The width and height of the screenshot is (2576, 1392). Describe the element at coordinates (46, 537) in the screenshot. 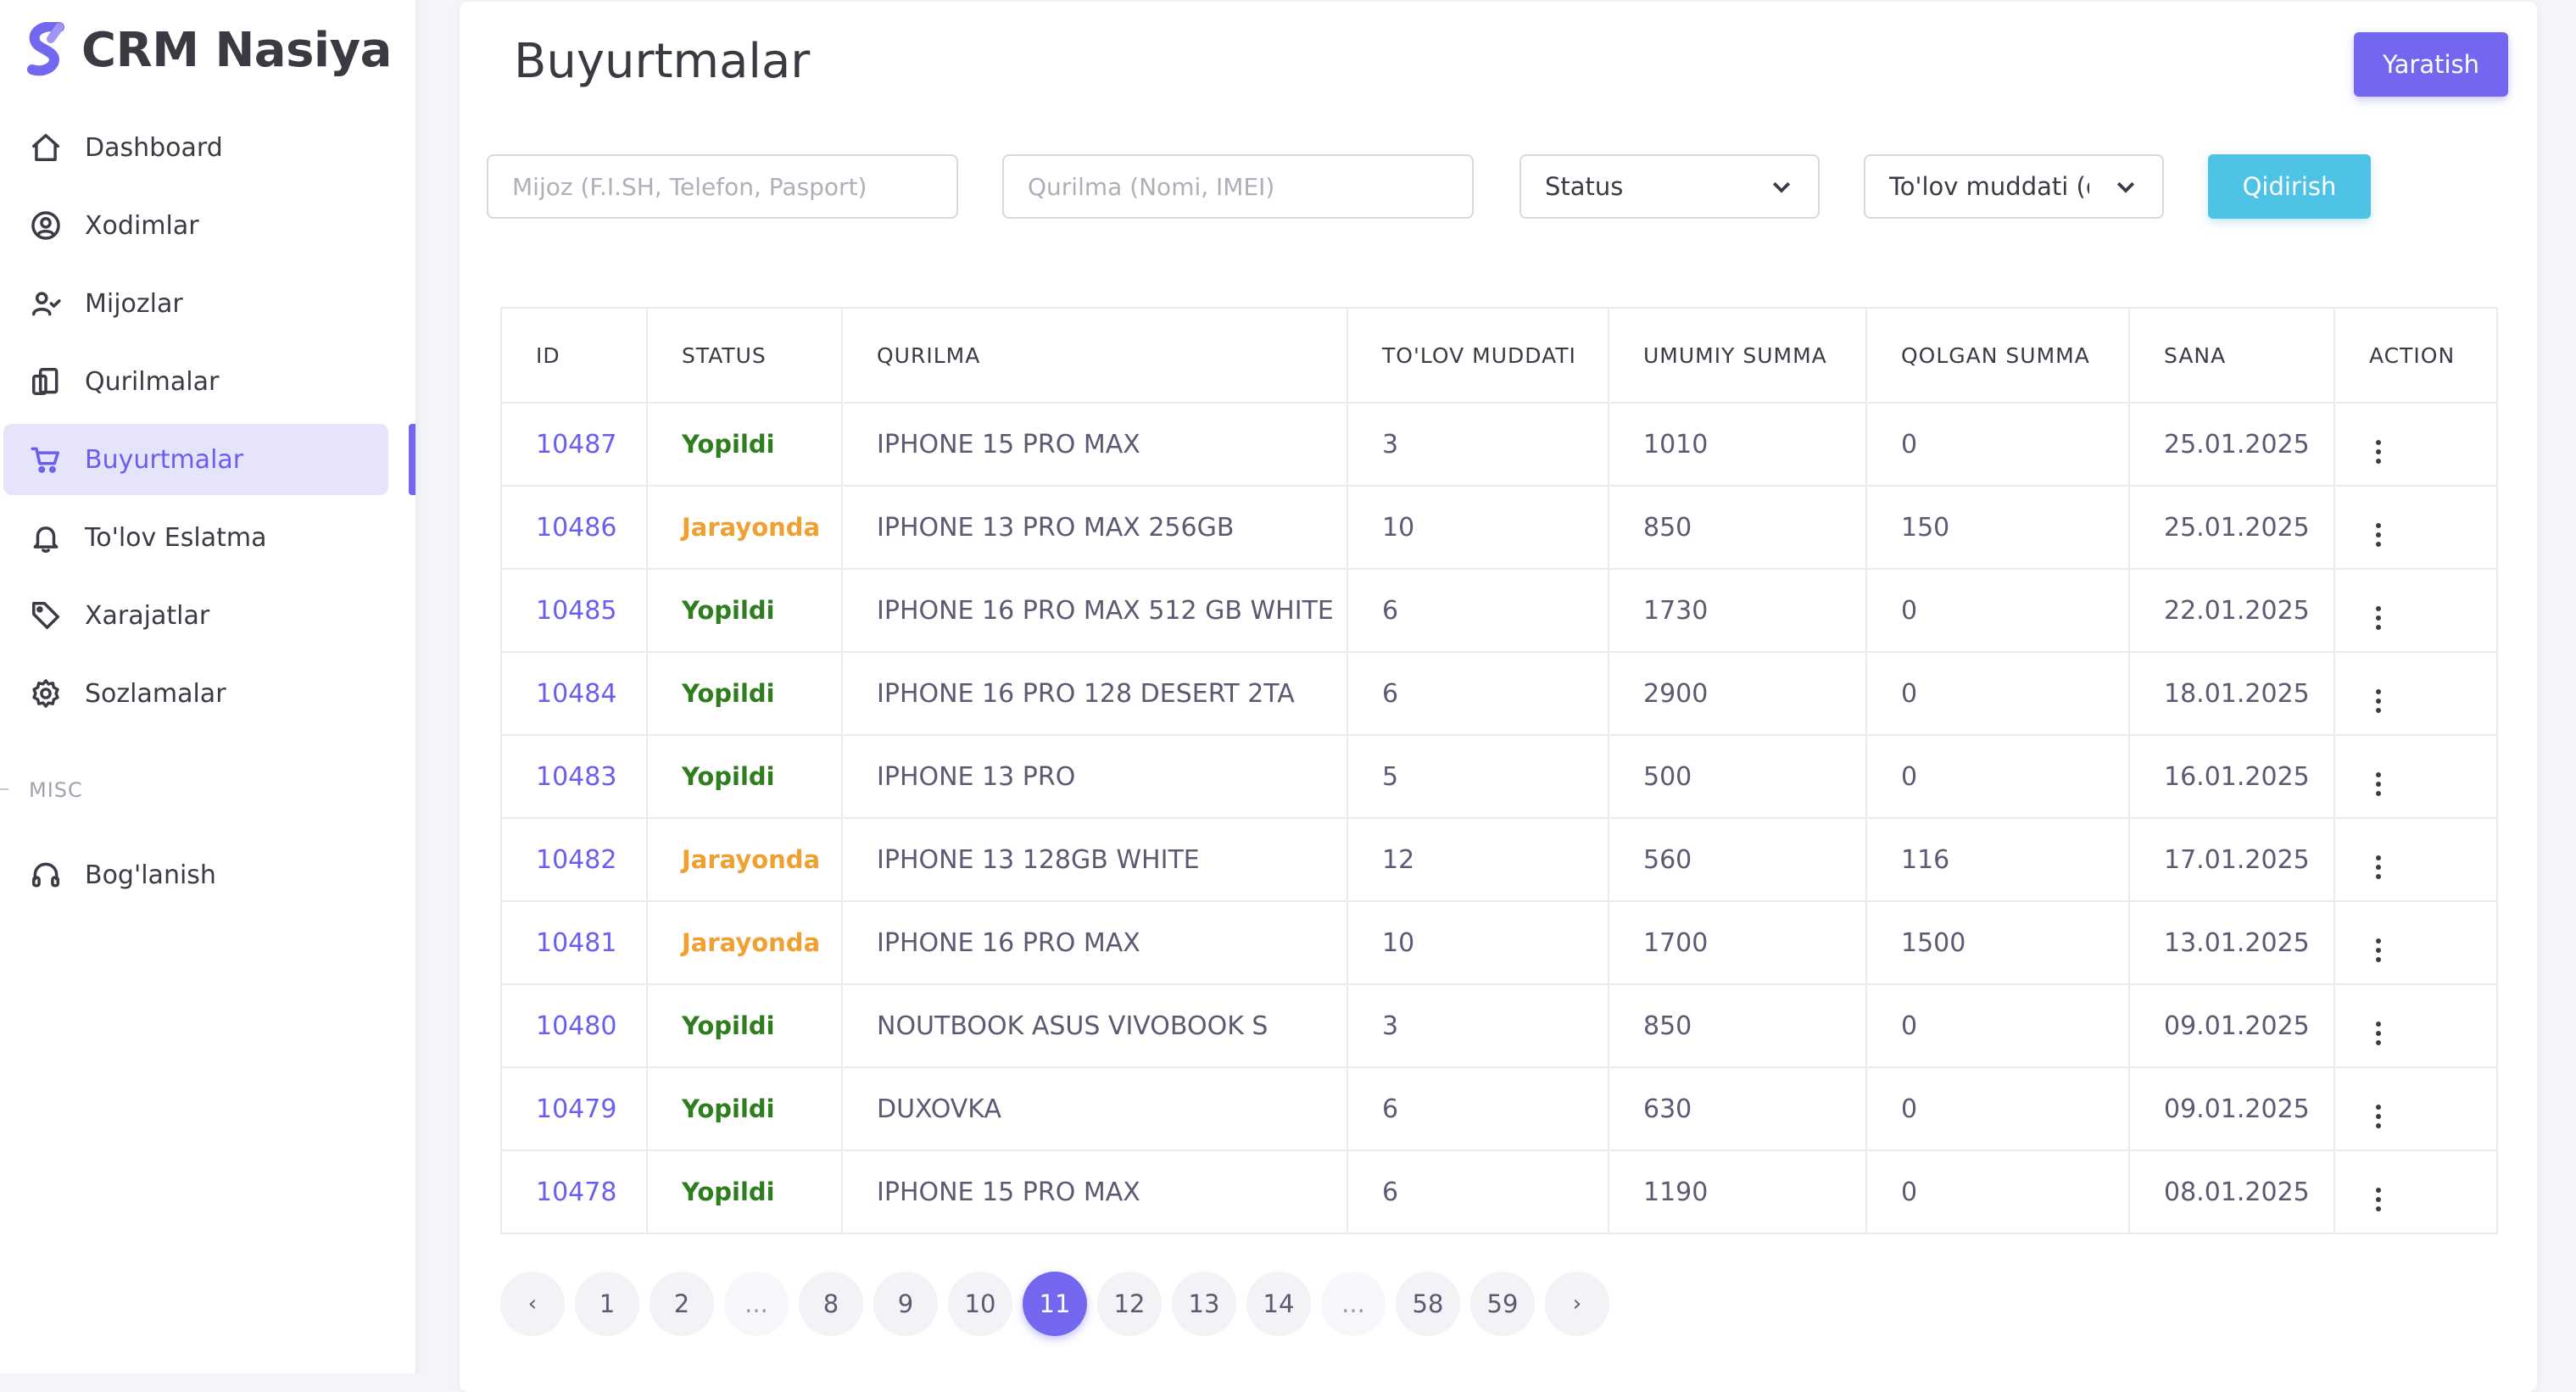

I see `bell-icon` at that location.